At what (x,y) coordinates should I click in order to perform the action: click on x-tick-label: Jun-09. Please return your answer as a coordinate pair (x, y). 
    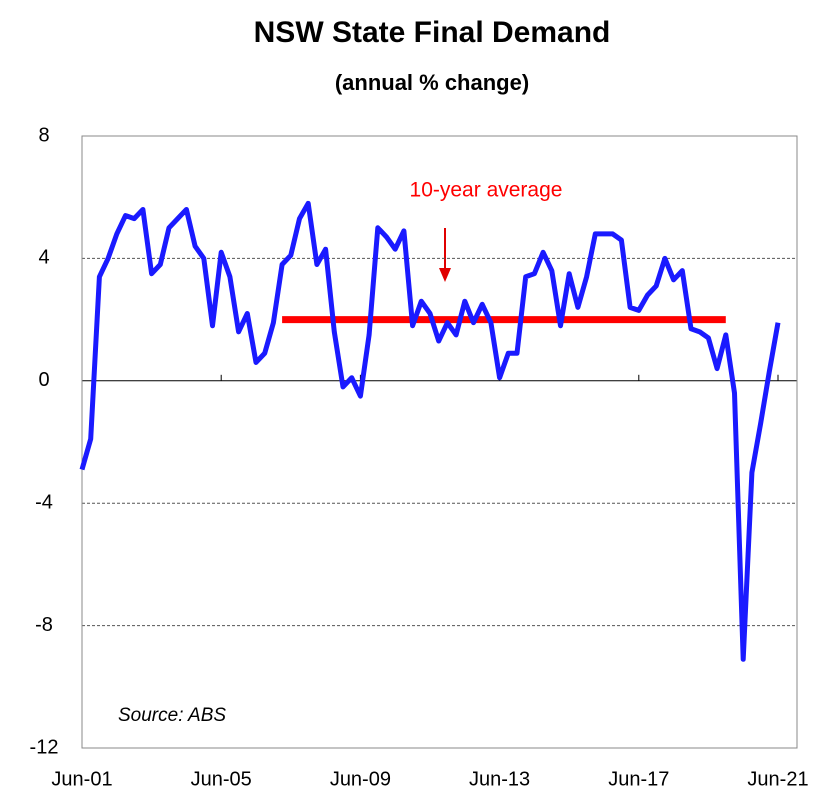
    Looking at the image, I should click on (360, 779).